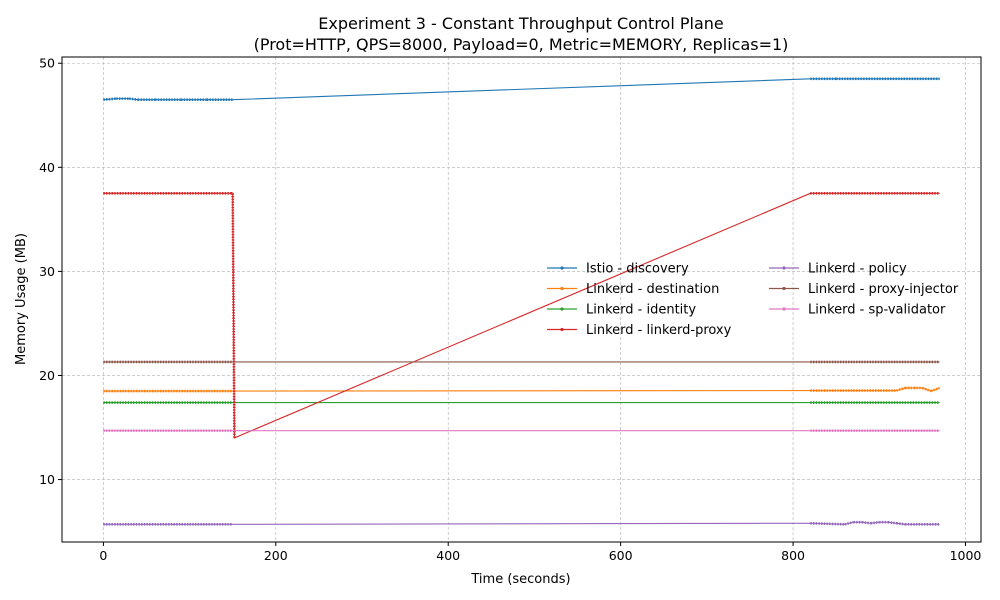 This screenshot has height=600, width=1000. Describe the element at coordinates (652, 289) in the screenshot. I see `legend-label-linkerd-destination: Linkerd - destination` at that location.